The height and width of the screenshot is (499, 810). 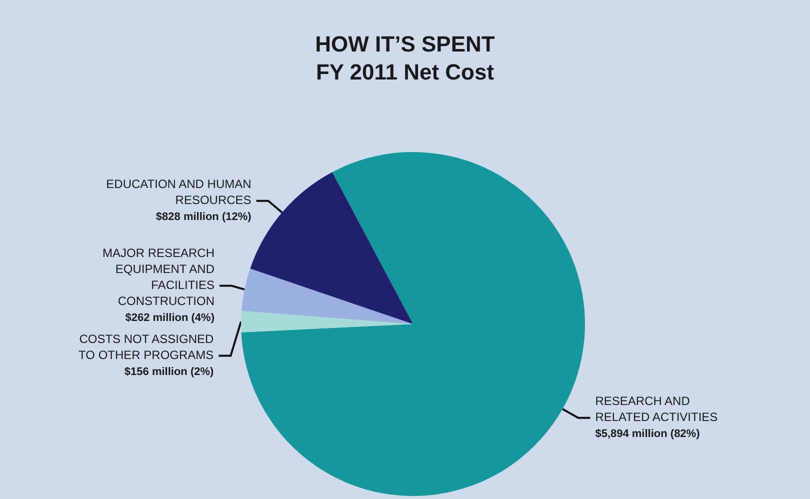 What do you see at coordinates (204, 216) in the screenshot?
I see `data-label: $828 million (12%)` at bounding box center [204, 216].